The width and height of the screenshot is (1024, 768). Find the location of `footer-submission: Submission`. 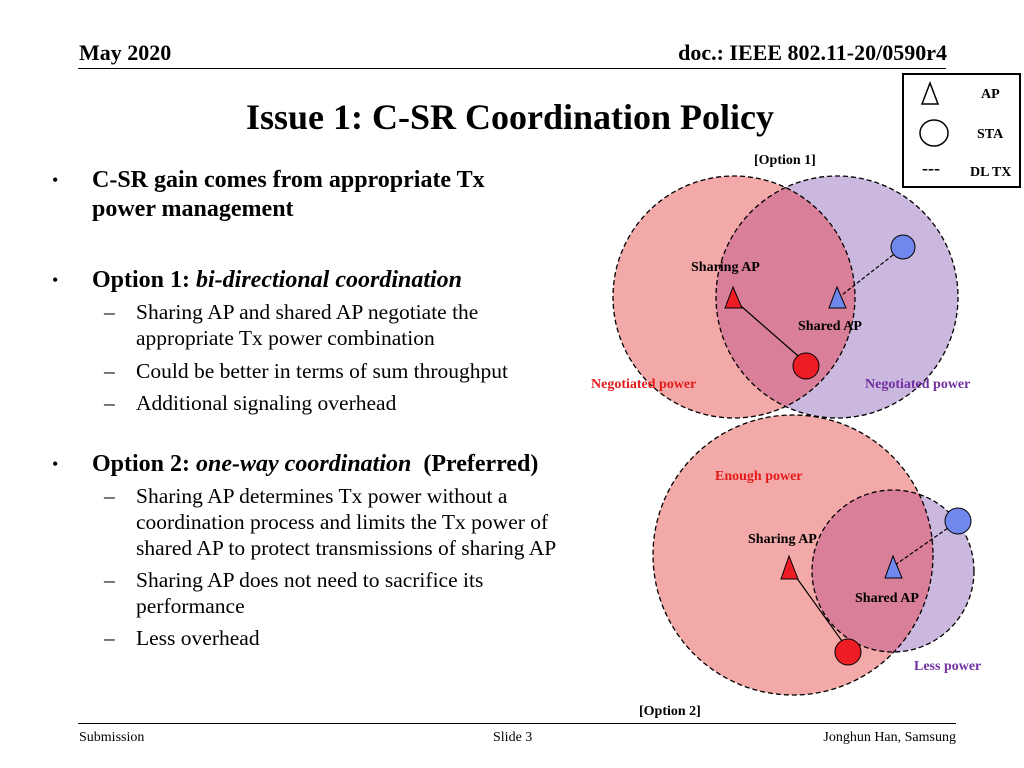

footer-submission: Submission is located at coordinates (112, 737).